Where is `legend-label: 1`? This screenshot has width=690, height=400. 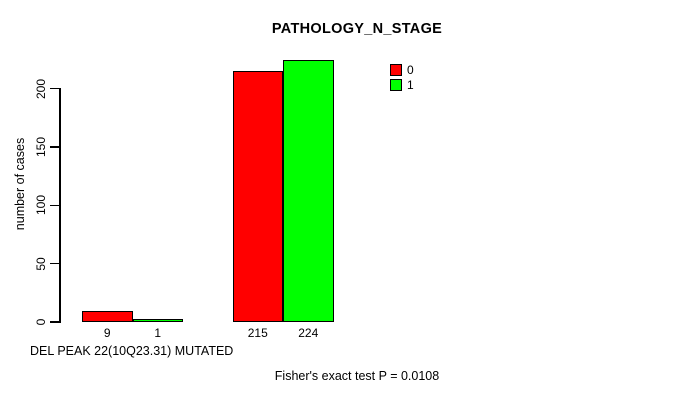
legend-label: 1 is located at coordinates (410, 84).